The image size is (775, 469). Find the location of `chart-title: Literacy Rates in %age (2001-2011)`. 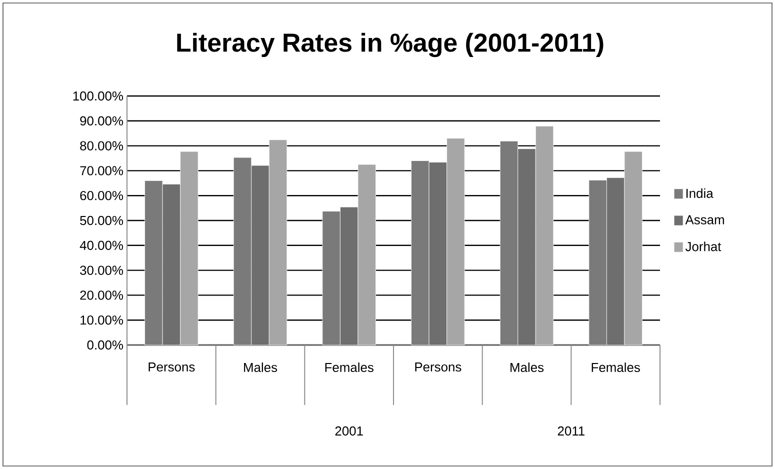

chart-title: Literacy Rates in %age (2001-2011) is located at coordinates (390, 45).